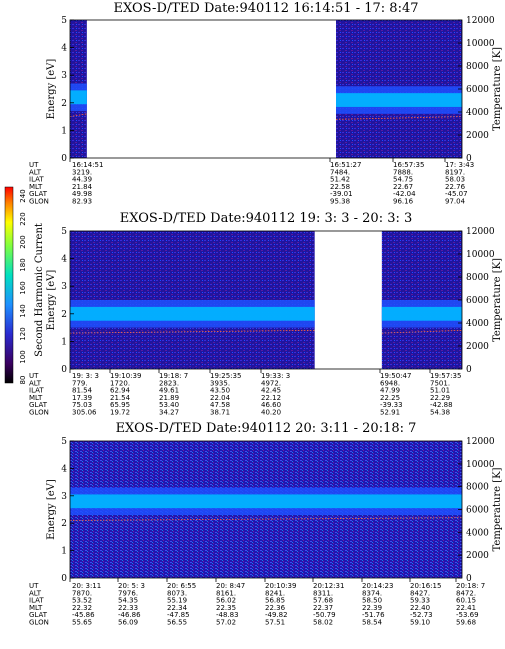 The image size is (505, 649). Describe the element at coordinates (477, 511) in the screenshot. I see `y2-tick-label: 6000` at that location.